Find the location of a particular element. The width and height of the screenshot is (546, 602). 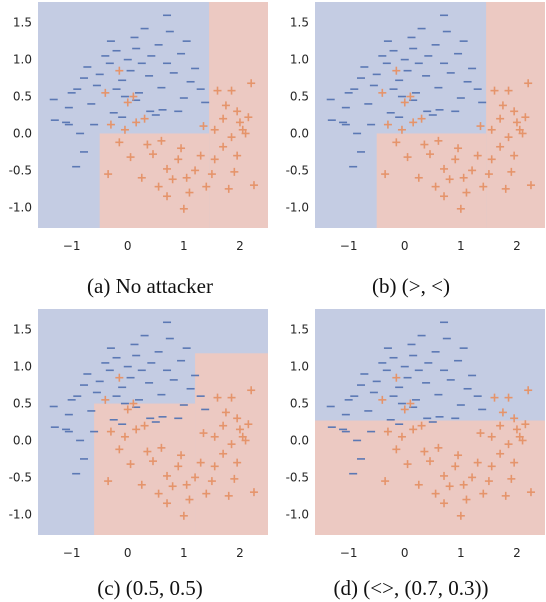

panel-caption: (c) (0.5, 0.5) is located at coordinates (150, 588).